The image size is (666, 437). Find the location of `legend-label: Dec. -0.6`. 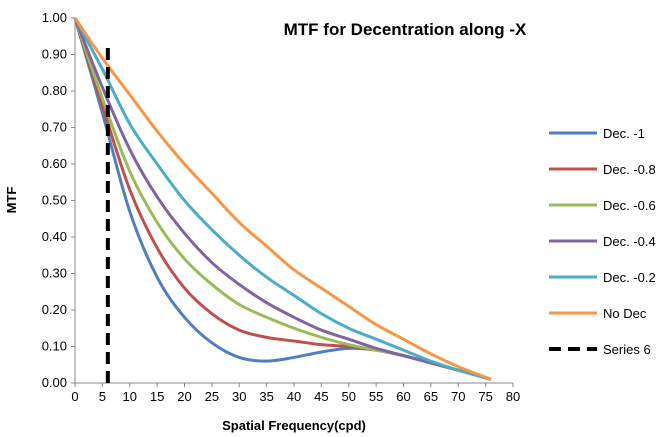

legend-label: Dec. -0.6 is located at coordinates (629, 205).